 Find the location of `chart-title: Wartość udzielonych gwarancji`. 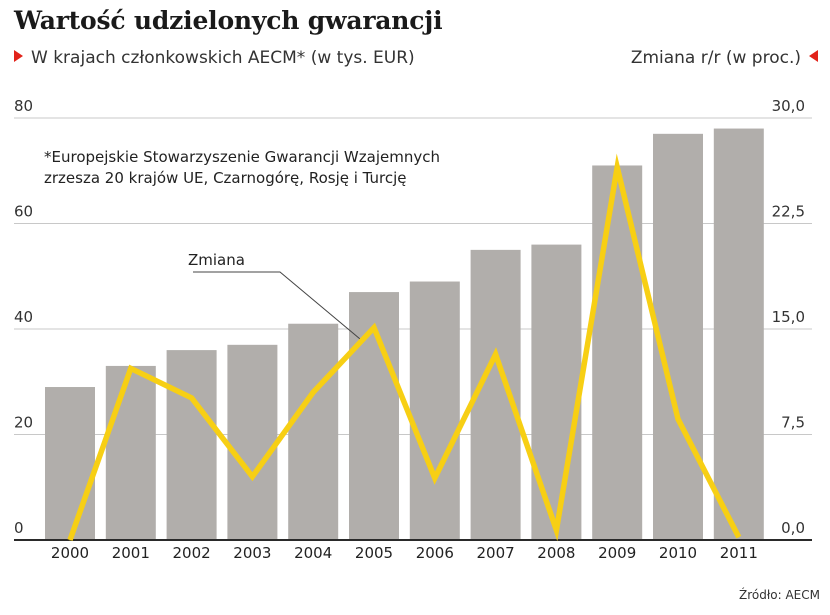

chart-title: Wartość udzielonych gwarancji is located at coordinates (228, 20).